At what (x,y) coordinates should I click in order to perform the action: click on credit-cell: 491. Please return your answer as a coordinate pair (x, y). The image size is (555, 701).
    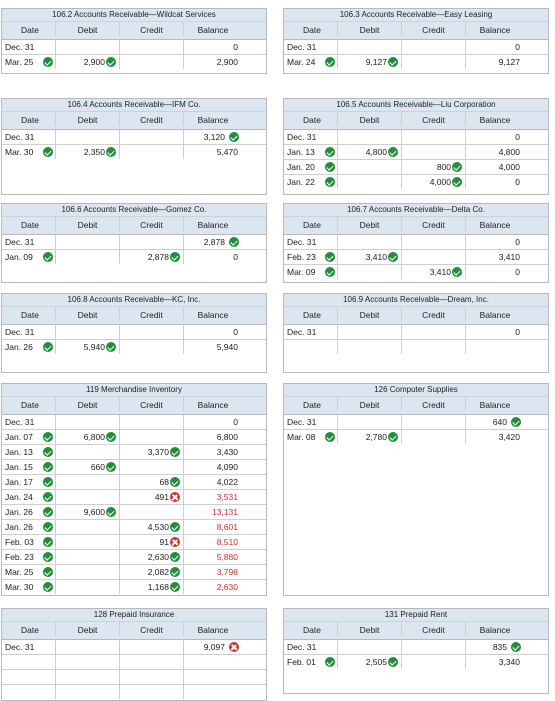
    Looking at the image, I should click on (152, 497).